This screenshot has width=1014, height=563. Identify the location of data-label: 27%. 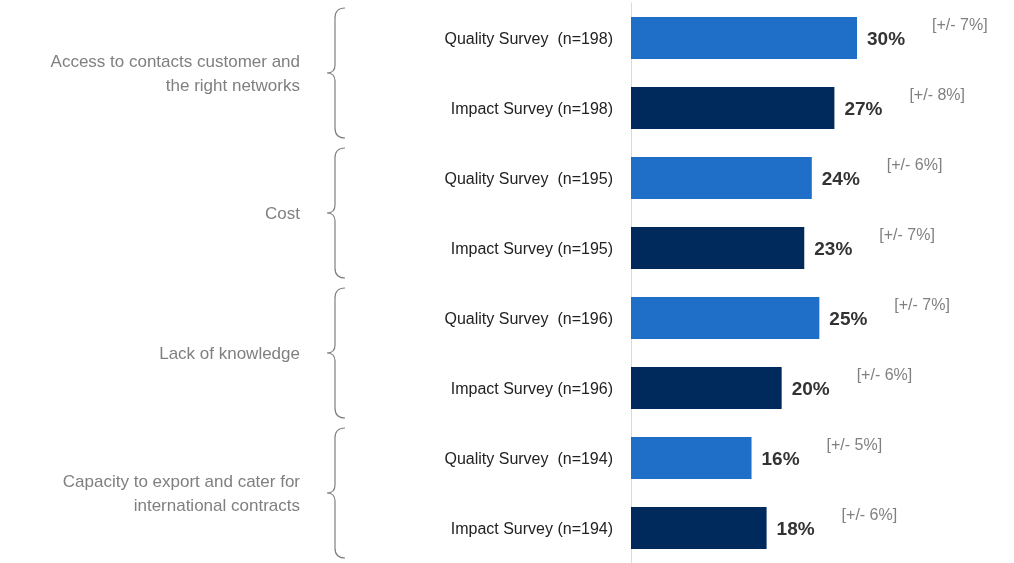
(863, 108).